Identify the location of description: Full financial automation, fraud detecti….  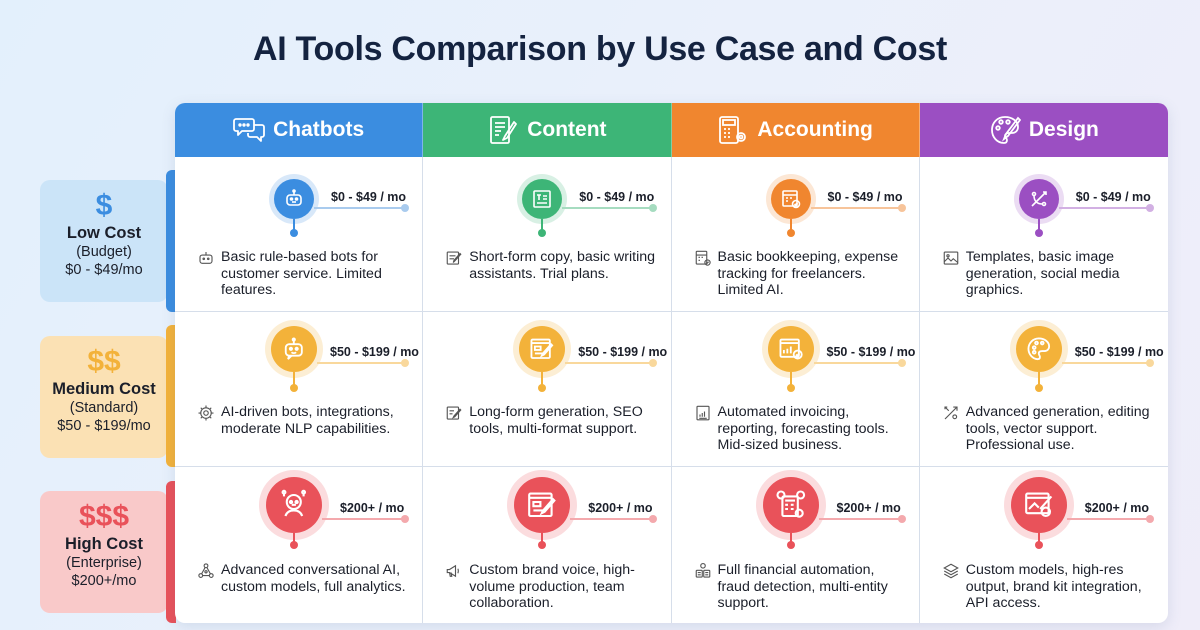
(799, 587).